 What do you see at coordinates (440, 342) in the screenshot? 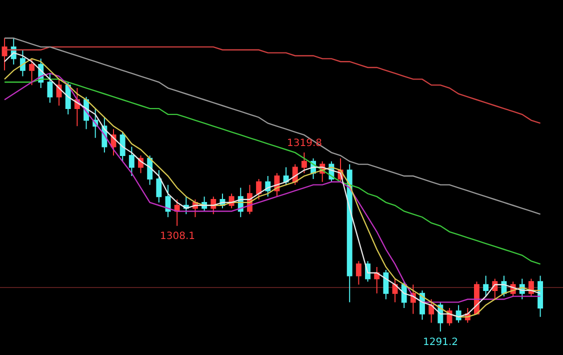
I see `annotation: 1291.2` at bounding box center [440, 342].